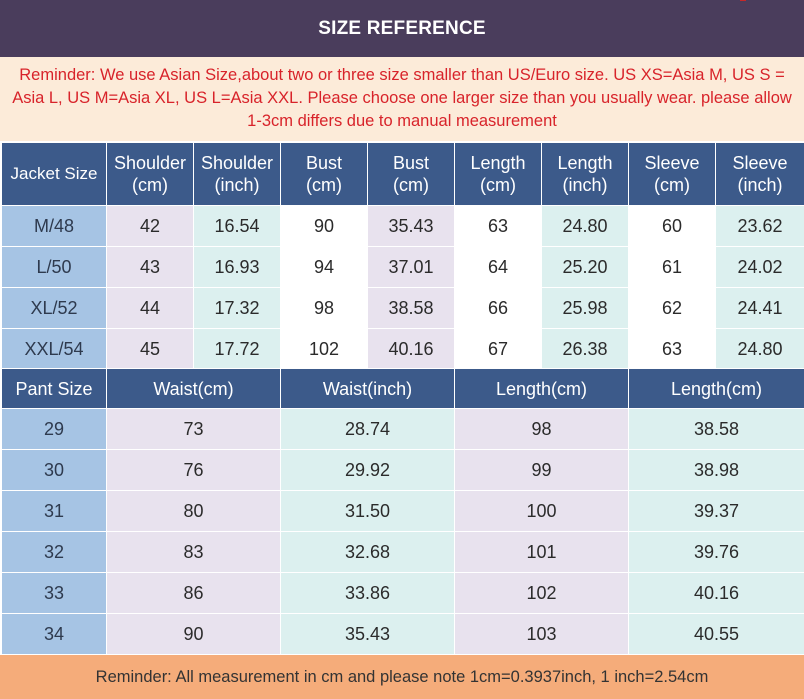 The height and width of the screenshot is (699, 804). I want to click on jacket-column-header: Length (inch), so click(585, 174).